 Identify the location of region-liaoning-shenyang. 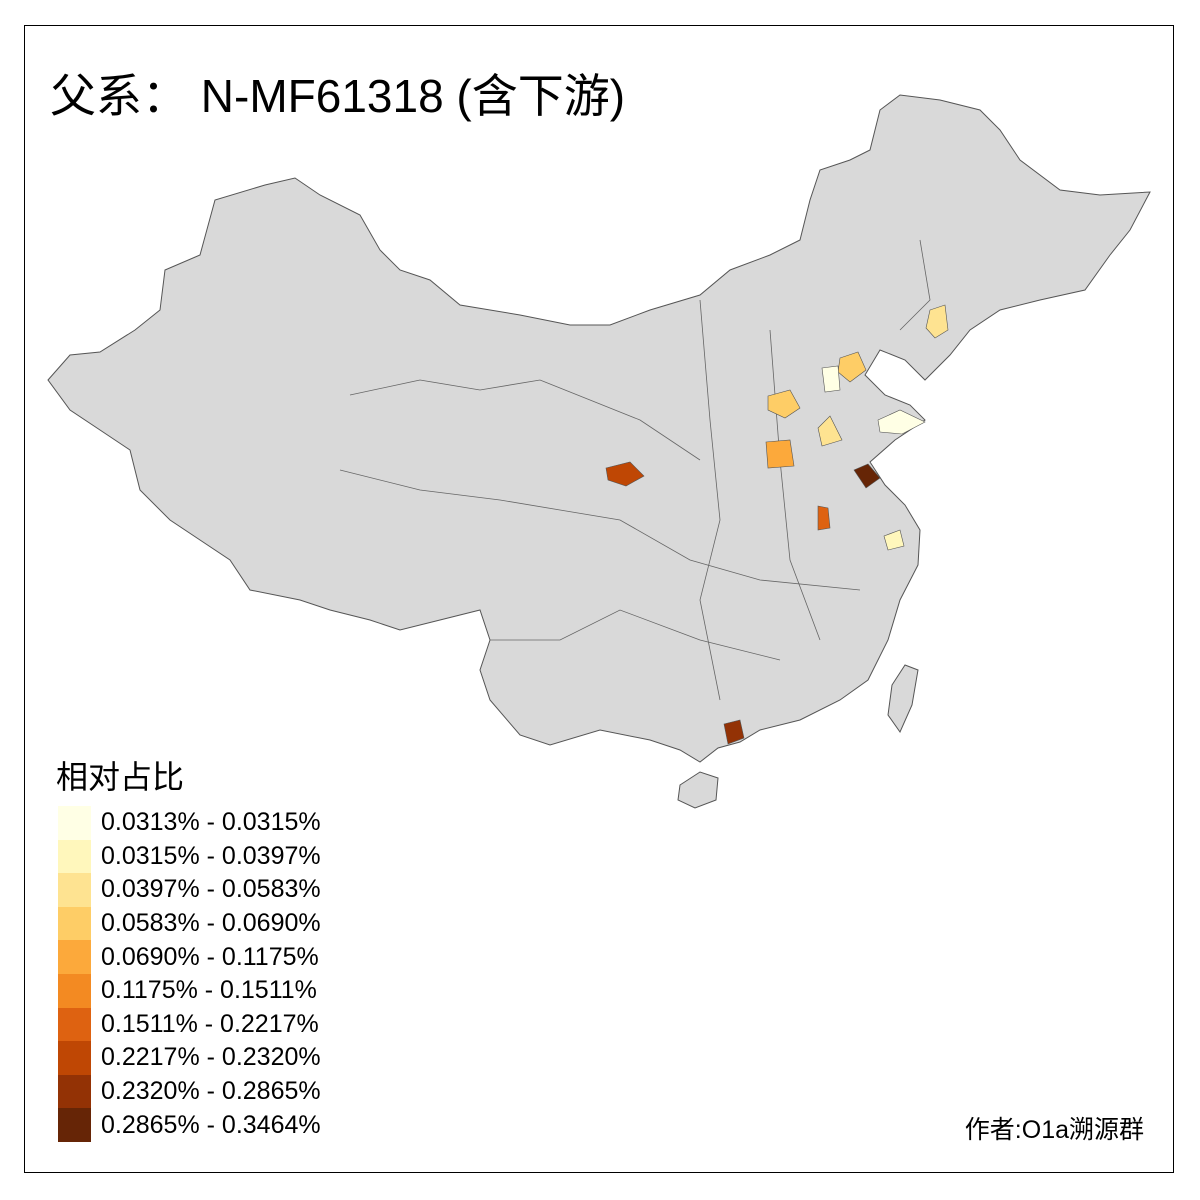
(937, 321).